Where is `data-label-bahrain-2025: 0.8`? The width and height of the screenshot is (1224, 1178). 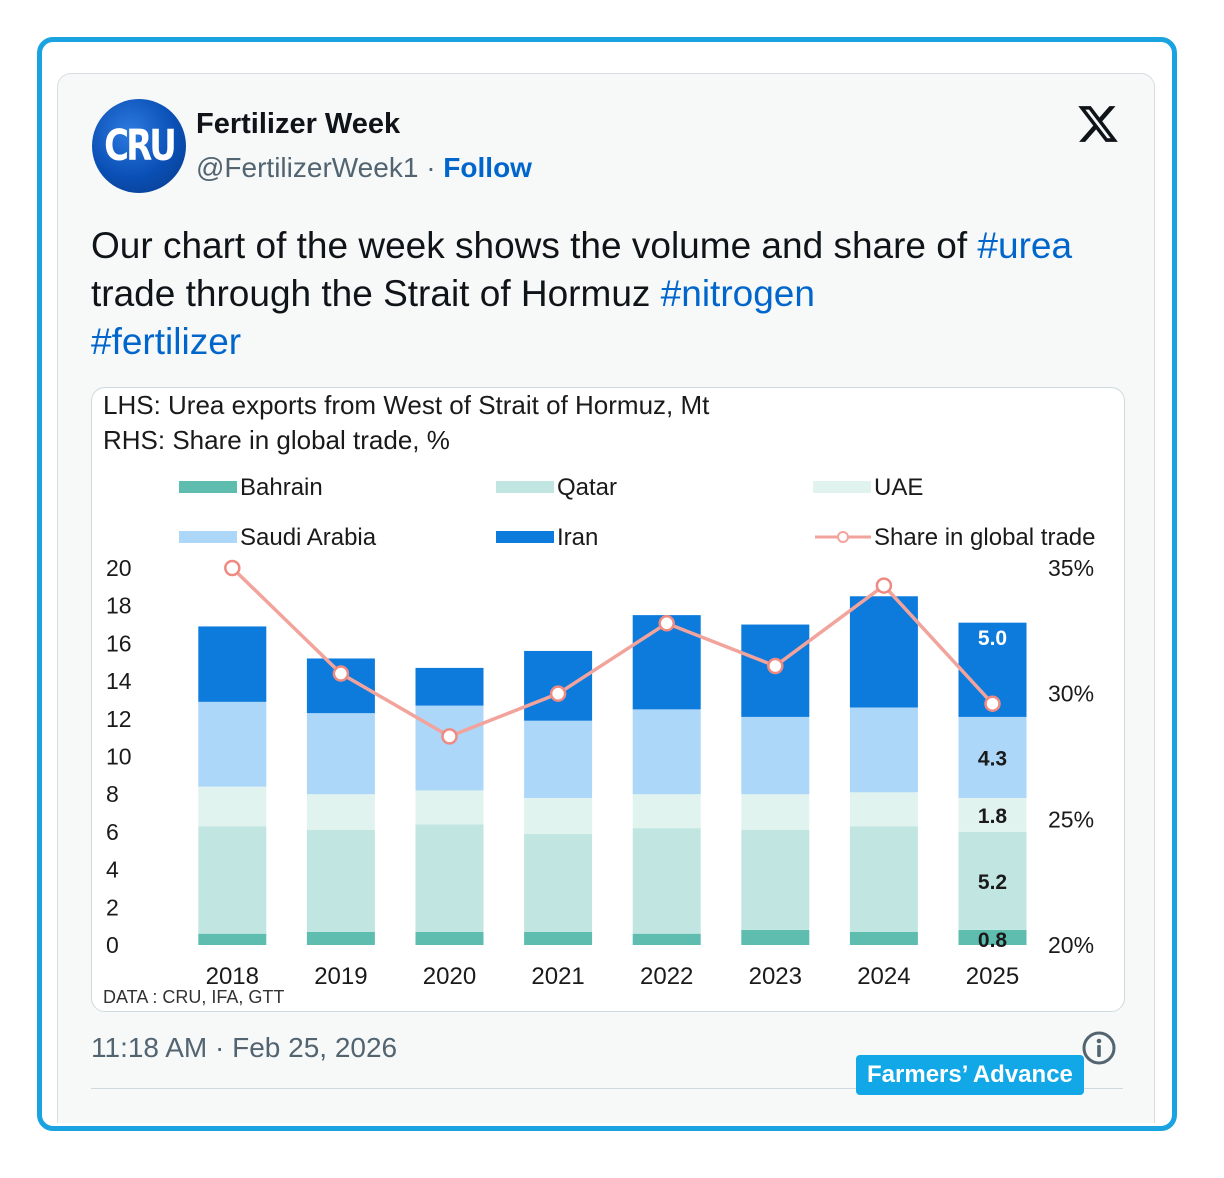 data-label-bahrain-2025: 0.8 is located at coordinates (993, 940).